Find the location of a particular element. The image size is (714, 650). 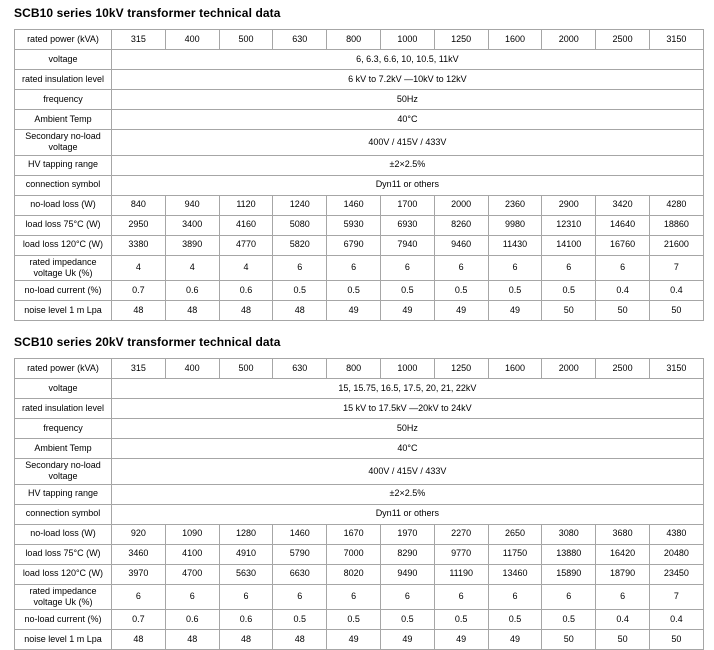

cell-value: 3150 is located at coordinates (676, 368).